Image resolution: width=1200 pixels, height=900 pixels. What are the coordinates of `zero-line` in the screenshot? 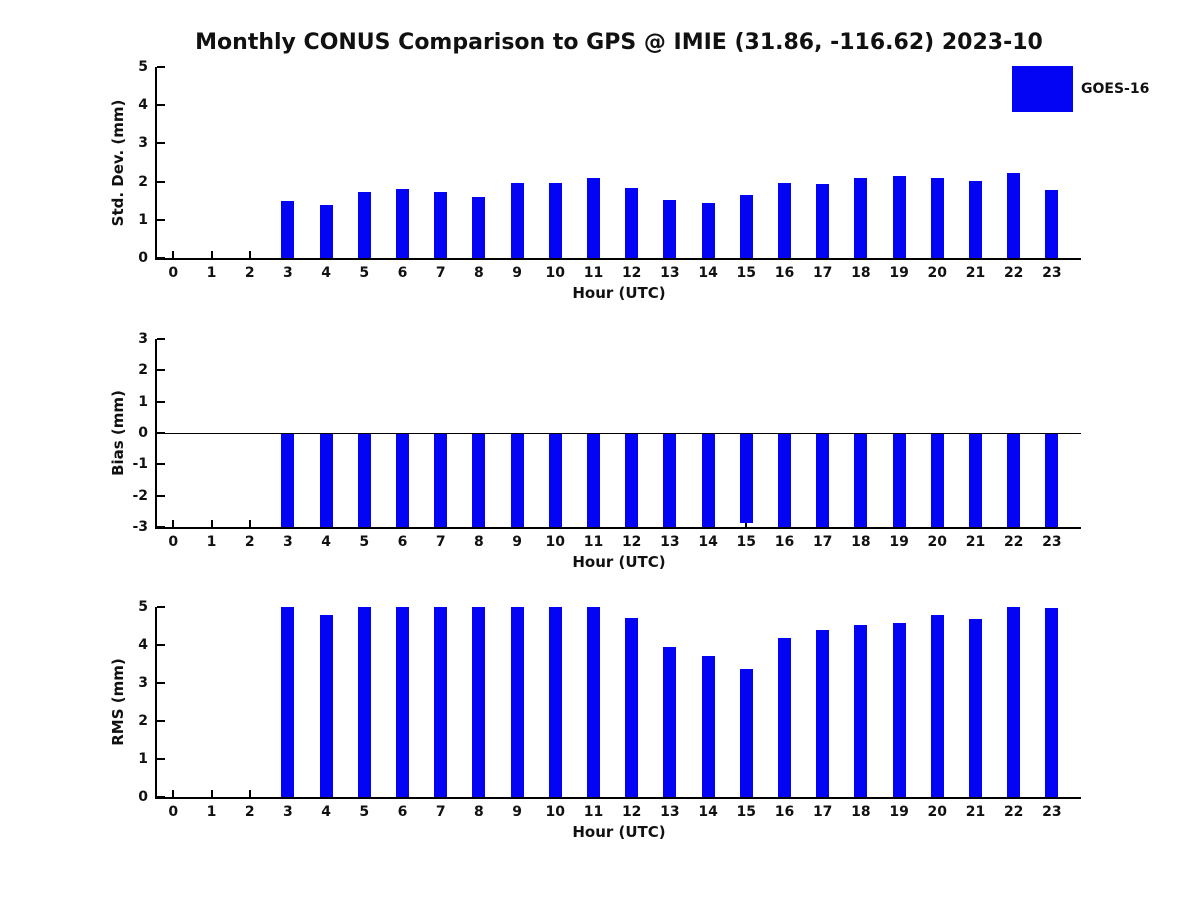 It's located at (619, 433).